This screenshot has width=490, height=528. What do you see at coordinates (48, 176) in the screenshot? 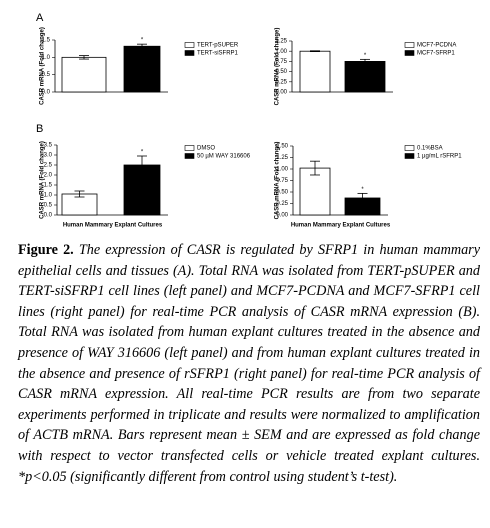
I see `y-tick-label: 2.0` at bounding box center [48, 176].